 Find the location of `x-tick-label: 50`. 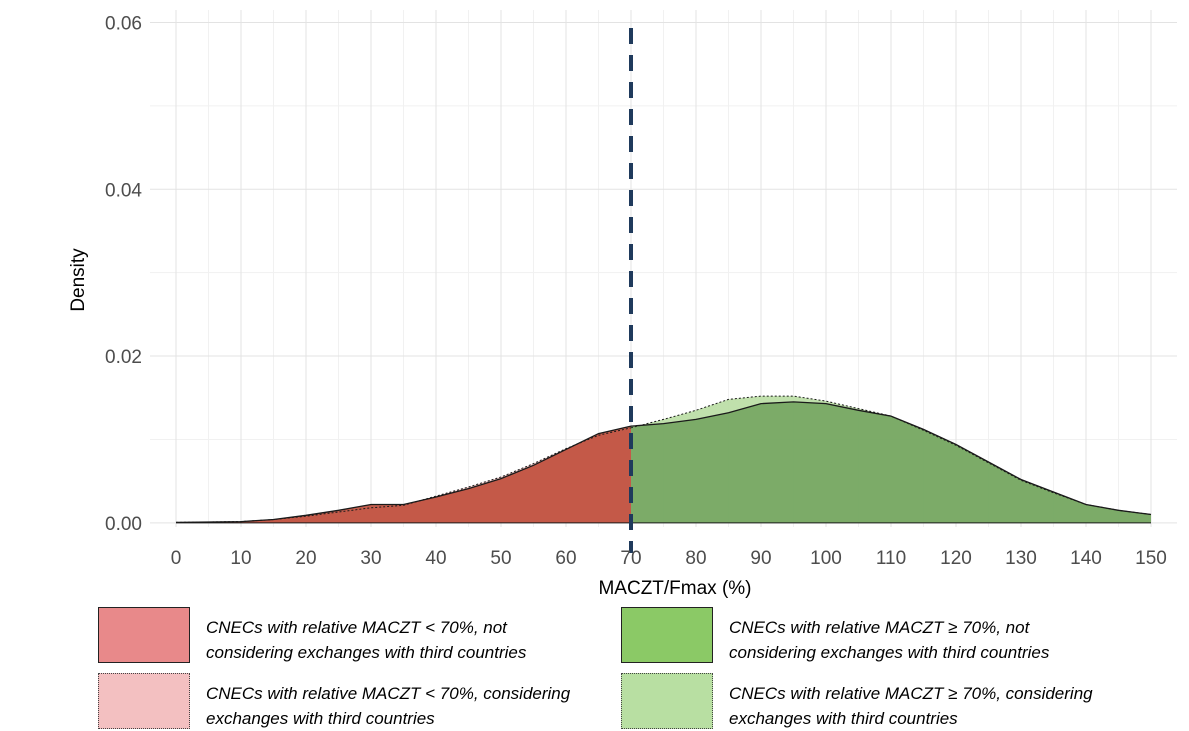

x-tick-label: 50 is located at coordinates (500, 558).